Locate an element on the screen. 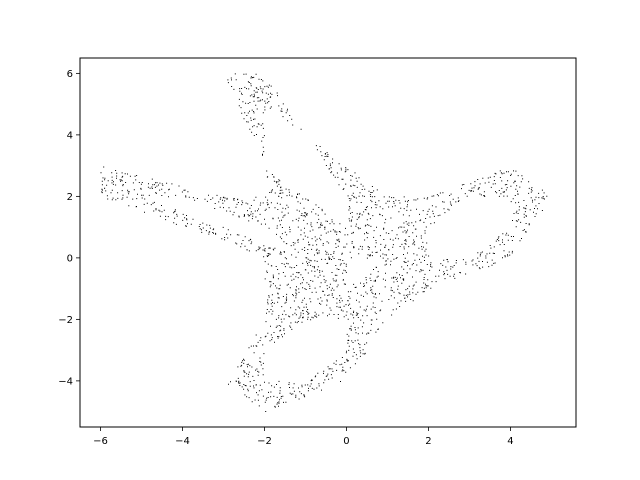 The height and width of the screenshot is (480, 640). x-tick-label: 2 is located at coordinates (428, 441).